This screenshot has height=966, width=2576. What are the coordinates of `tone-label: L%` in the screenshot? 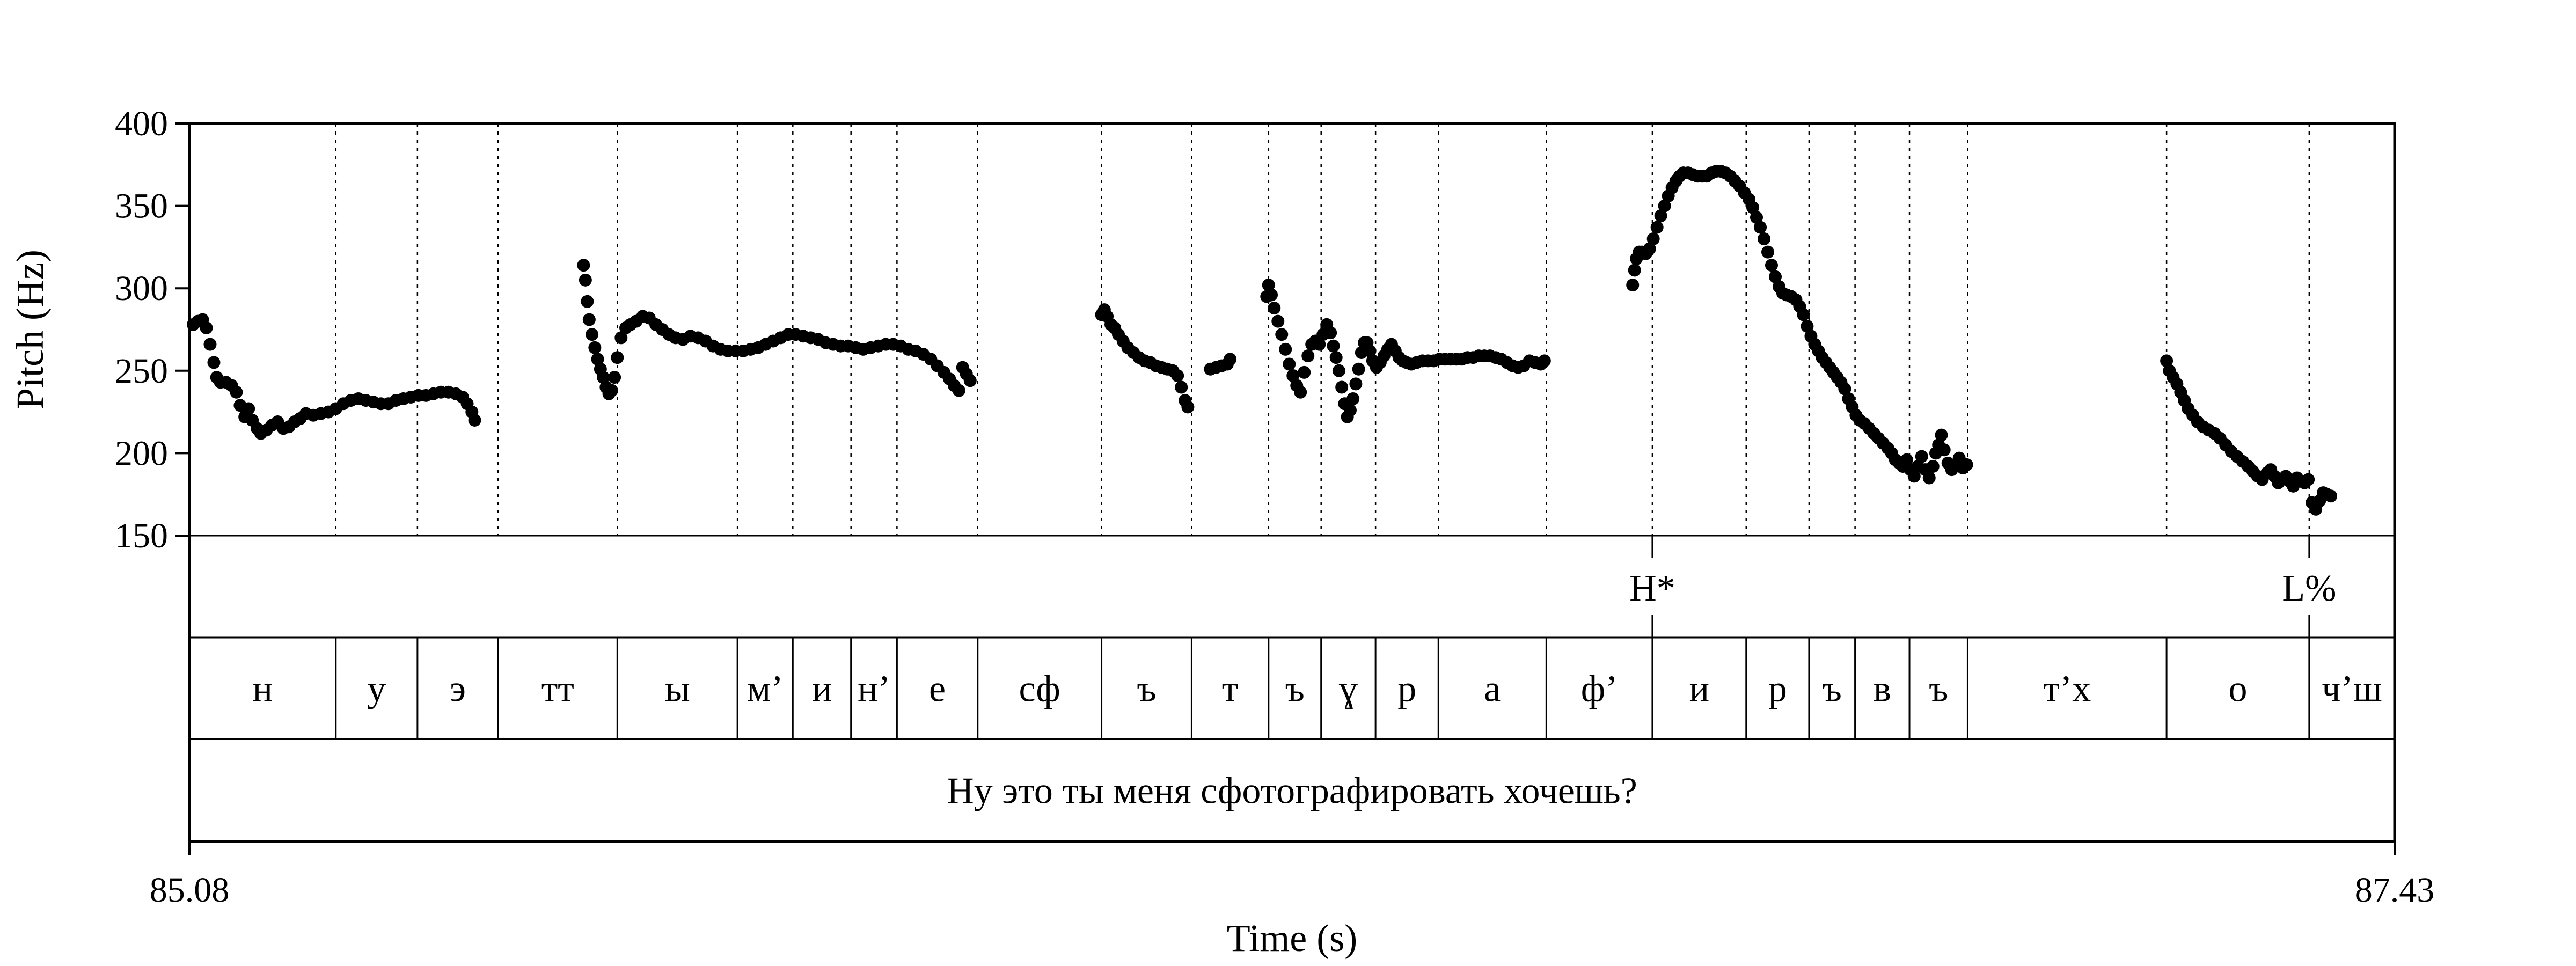 It's located at (2309, 588).